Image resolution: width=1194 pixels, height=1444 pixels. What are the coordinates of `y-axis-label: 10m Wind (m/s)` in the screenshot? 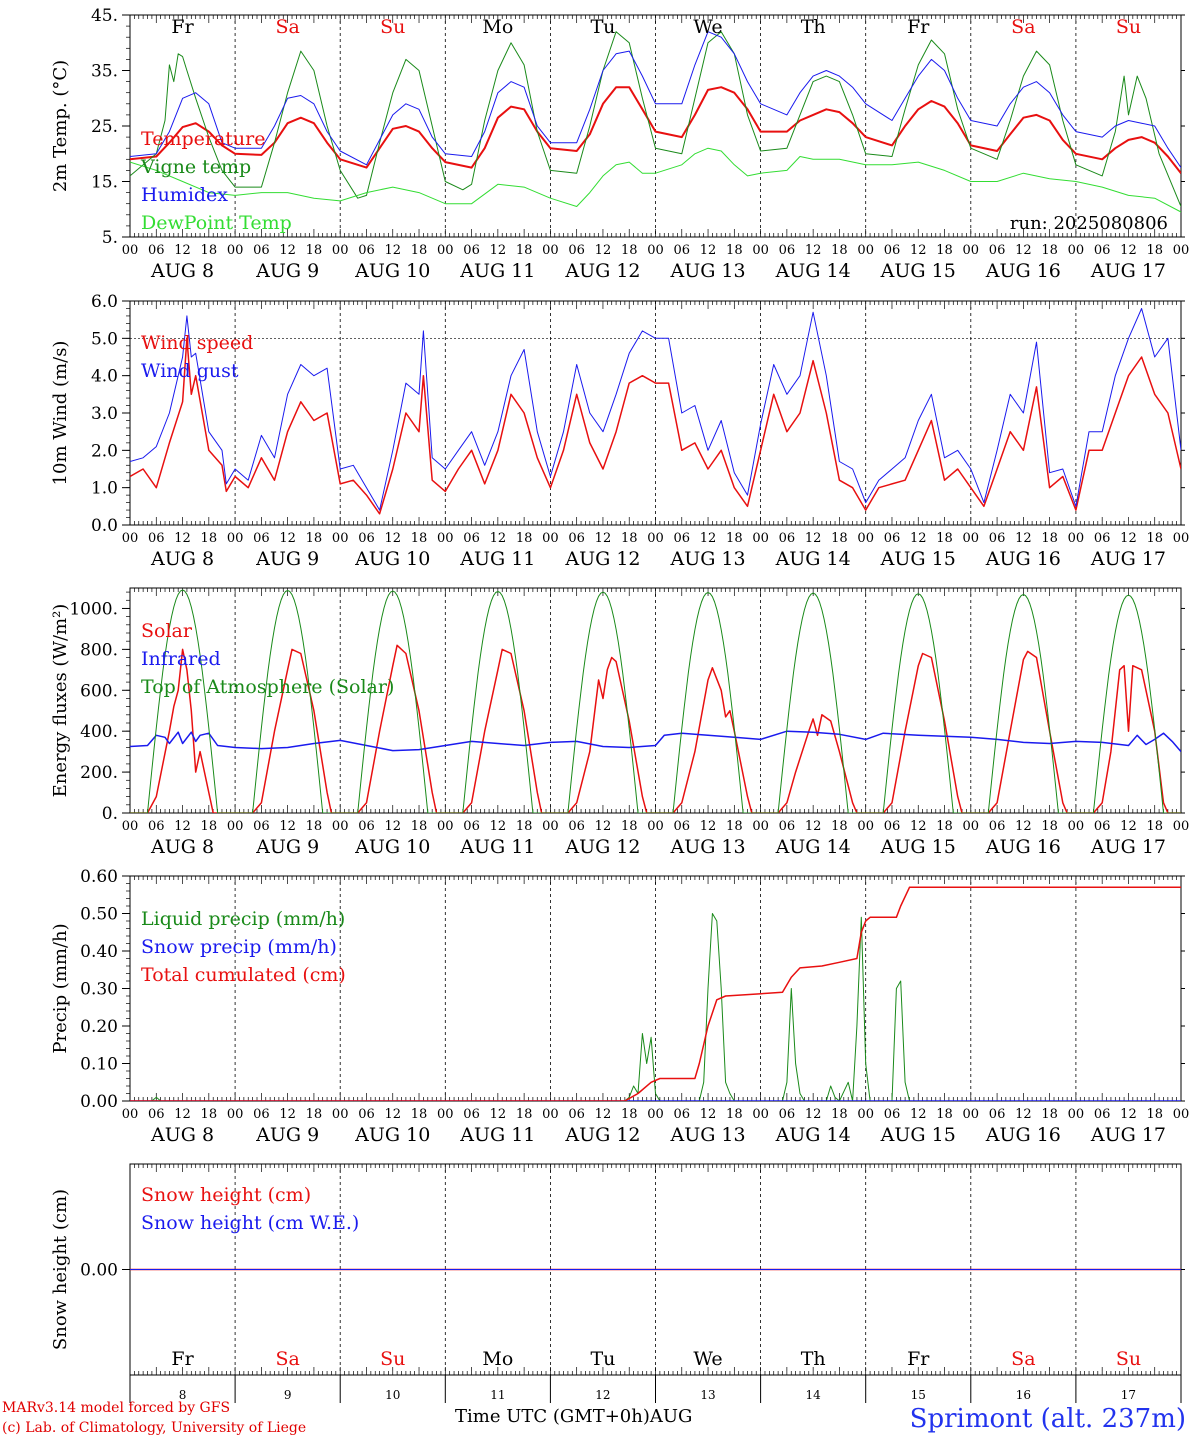 It's located at (60, 413).